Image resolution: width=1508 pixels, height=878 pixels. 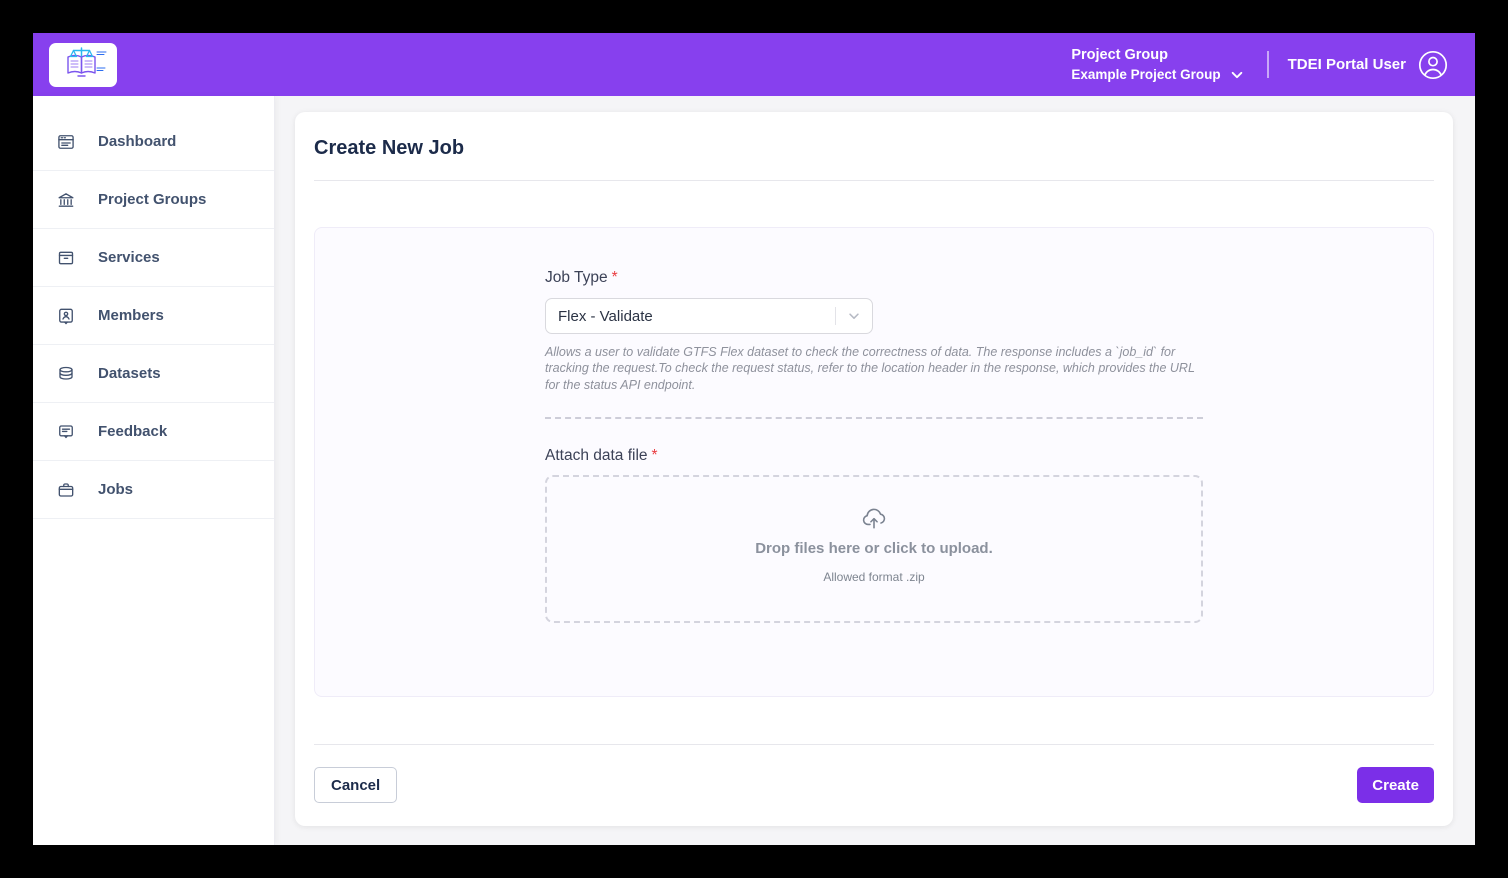 I want to click on sidebar-item-label: Members, so click(x=131, y=315).